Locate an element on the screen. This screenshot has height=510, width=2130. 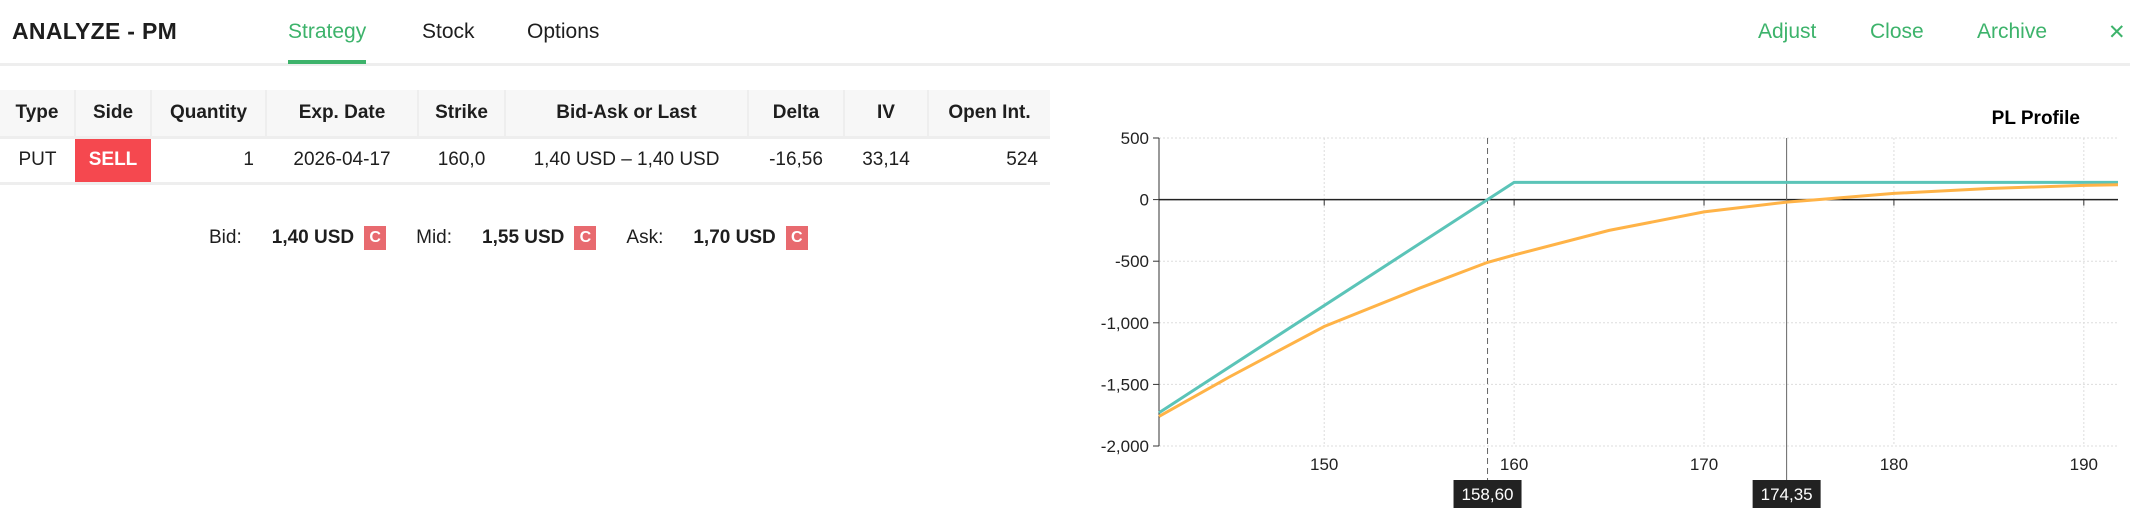
cell-quantity: 1 is located at coordinates (208, 161).